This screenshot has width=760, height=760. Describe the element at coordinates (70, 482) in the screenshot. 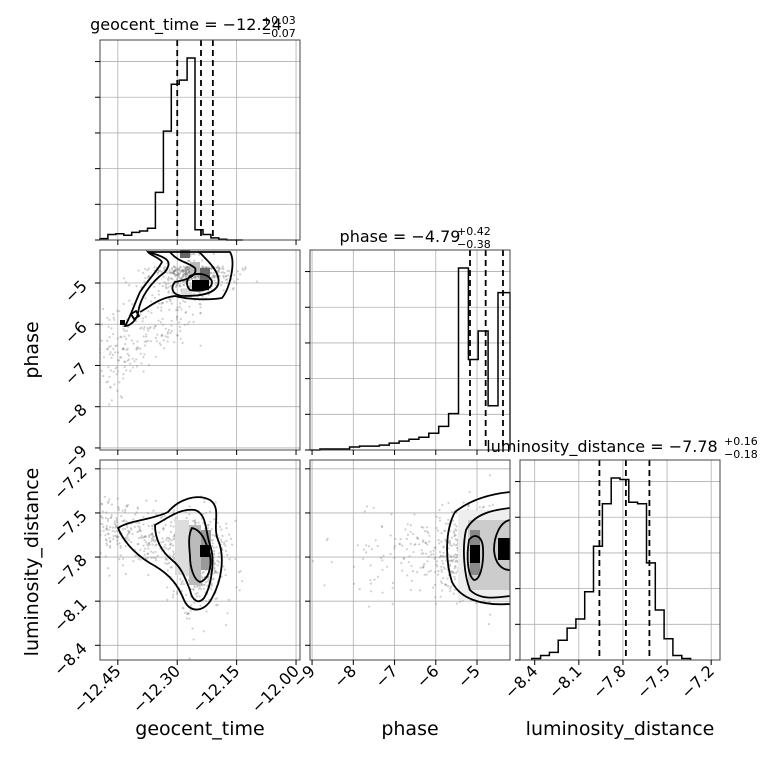

I see `y-tick-label: −7.2` at that location.